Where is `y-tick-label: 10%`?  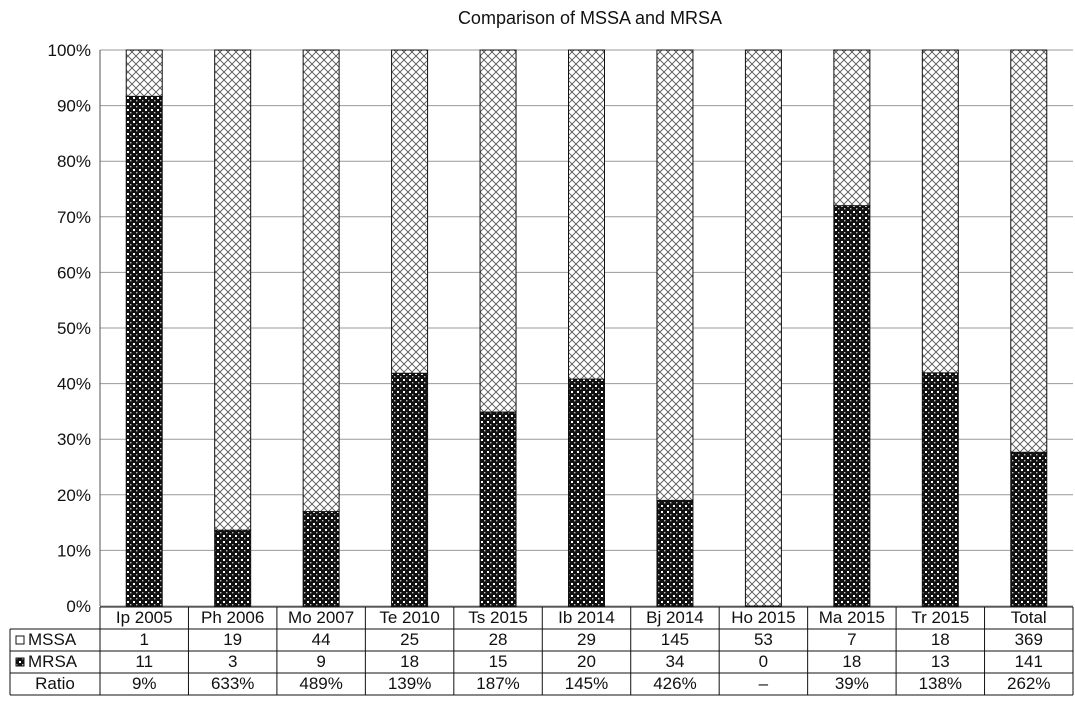 y-tick-label: 10% is located at coordinates (74, 550).